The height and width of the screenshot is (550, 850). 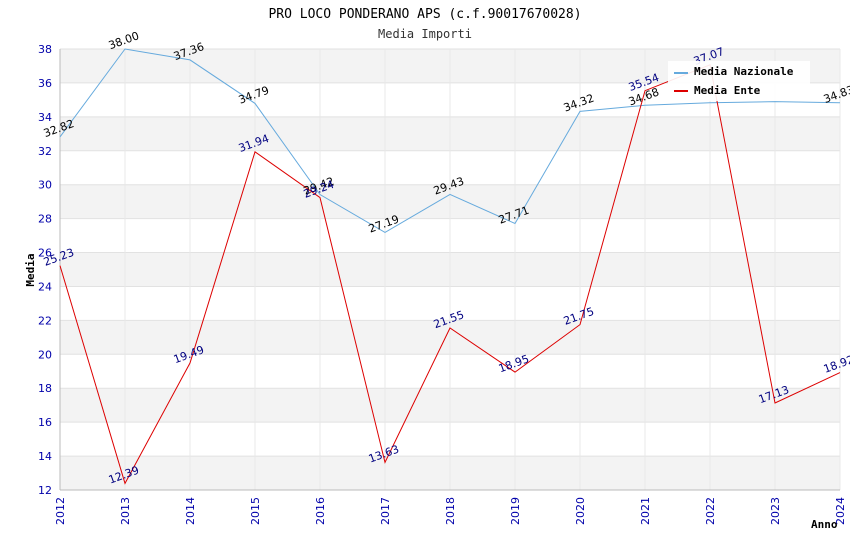 What do you see at coordinates (45, 388) in the screenshot?
I see `y-tick-label: 18` at bounding box center [45, 388].